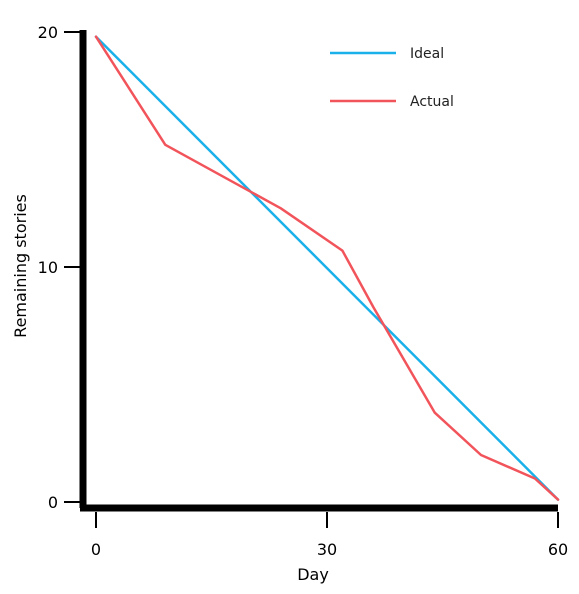 The image size is (579, 594). What do you see at coordinates (48, 267) in the screenshot?
I see `y-tick-label: 10` at bounding box center [48, 267].